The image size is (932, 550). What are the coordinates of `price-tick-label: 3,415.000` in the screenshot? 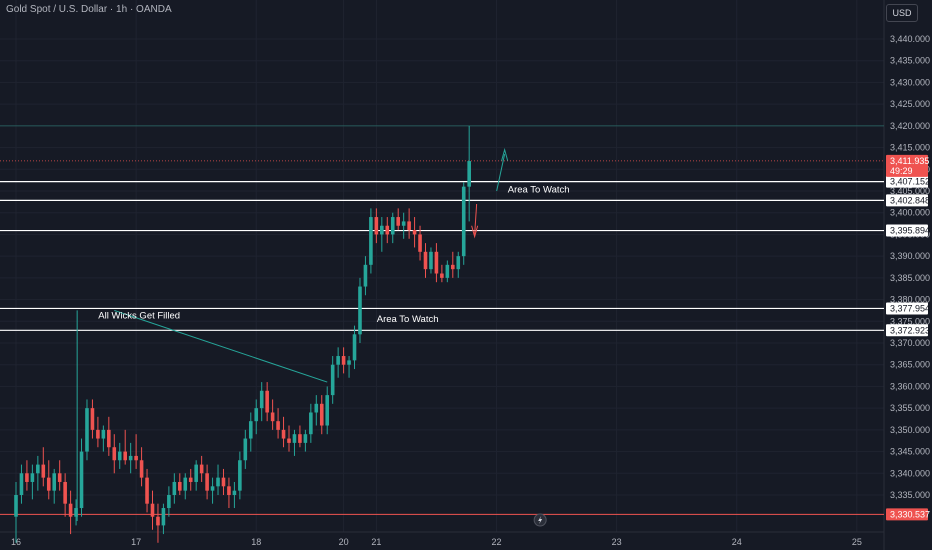 It's located at (910, 148).